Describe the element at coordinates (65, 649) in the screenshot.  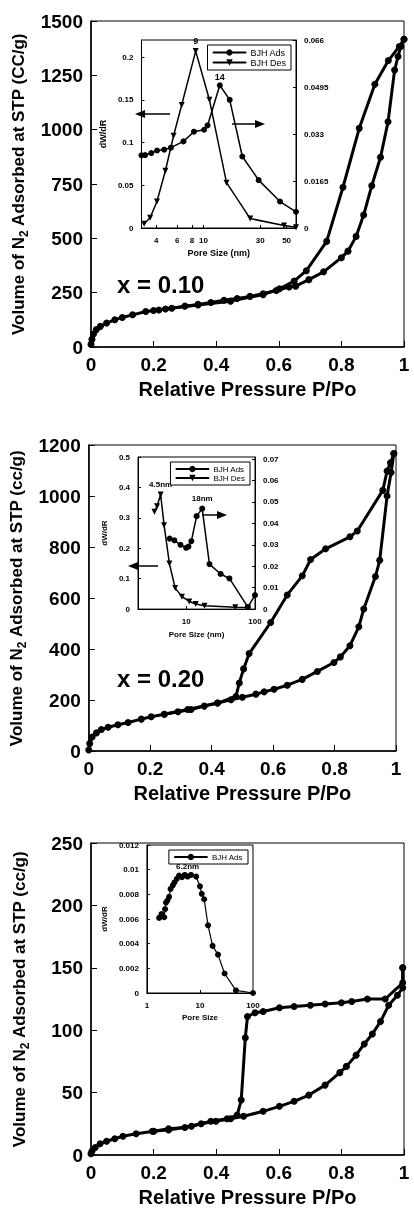
I see `y-tick-label: 400` at that location.